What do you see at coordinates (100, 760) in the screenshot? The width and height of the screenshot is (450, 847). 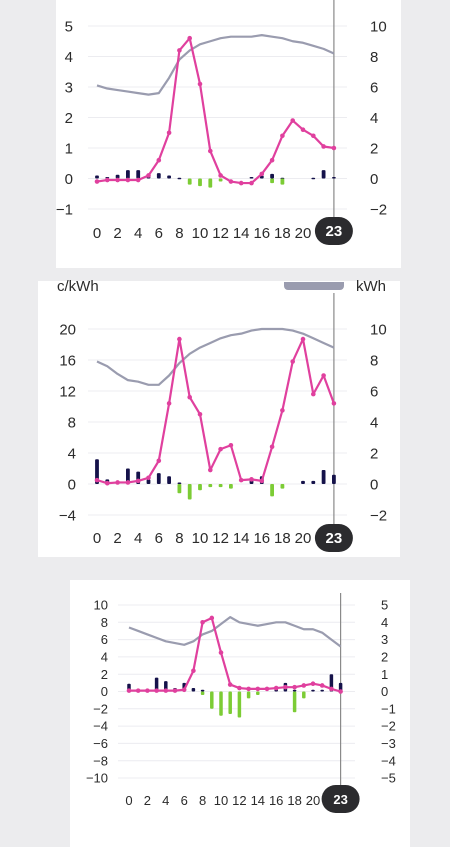 I see `y-left-tick: −8` at bounding box center [100, 760].